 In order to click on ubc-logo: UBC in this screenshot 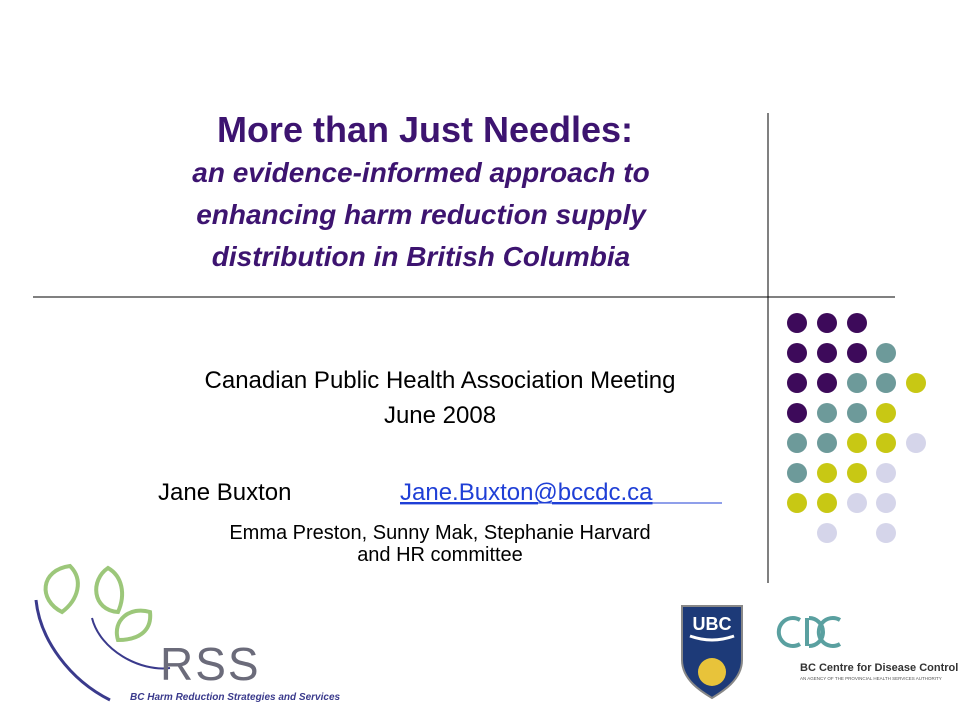, I will do `click(712, 652)`.